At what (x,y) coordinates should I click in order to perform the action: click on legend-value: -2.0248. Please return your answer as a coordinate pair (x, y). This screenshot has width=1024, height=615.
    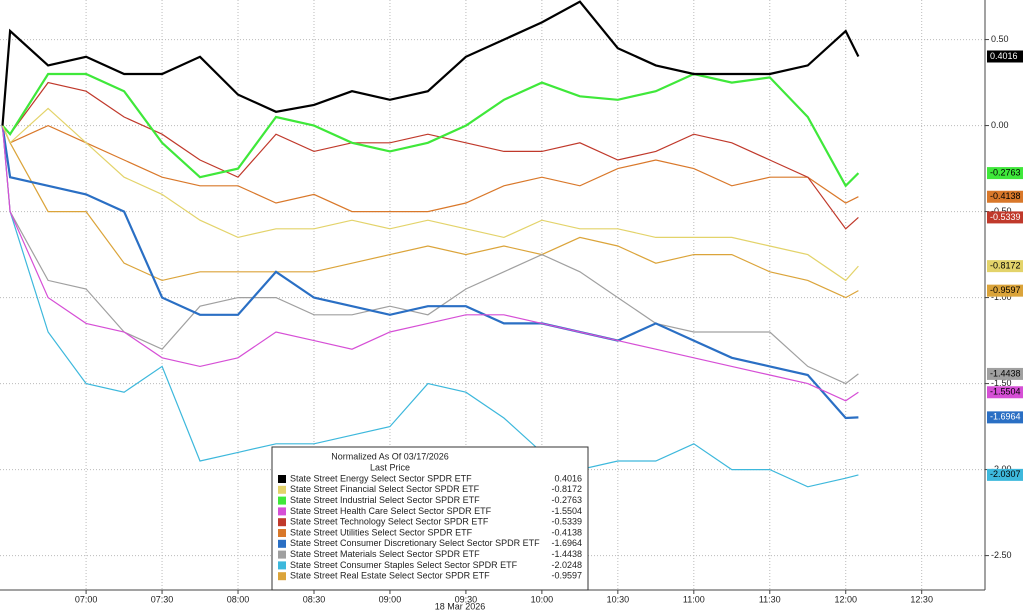
    Looking at the image, I should click on (566, 565).